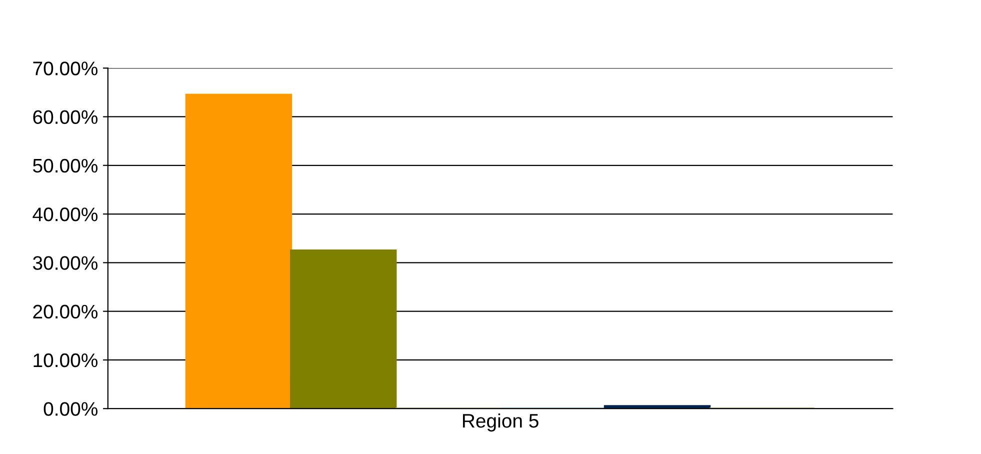 This screenshot has width=981, height=454. Describe the element at coordinates (500, 422) in the screenshot. I see `x-tick-label: Region 5` at that location.